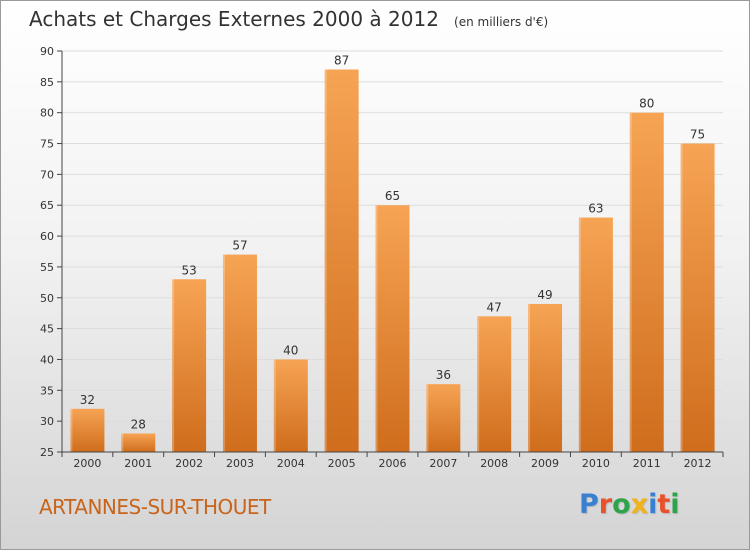  What do you see at coordinates (290, 405) in the screenshot?
I see `bar-2004` at bounding box center [290, 405].